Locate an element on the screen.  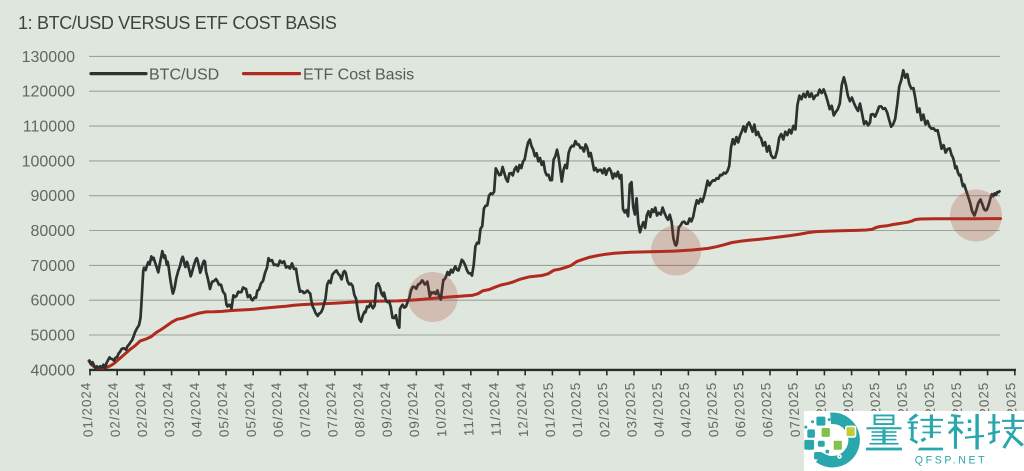
svg-text: 08/2024 is located at coordinates (359, 409).